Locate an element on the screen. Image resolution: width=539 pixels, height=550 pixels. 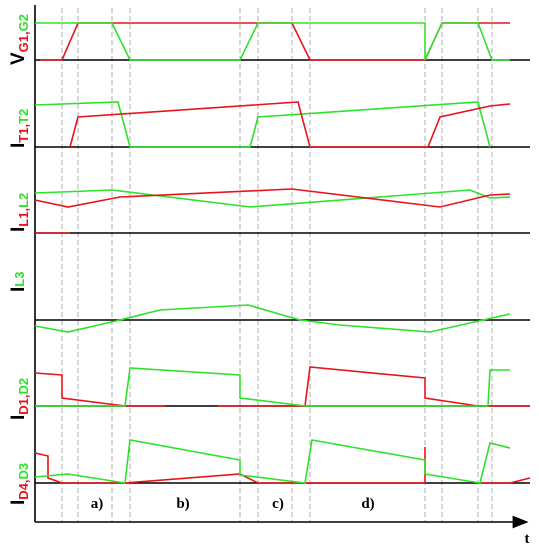
row-label: ID1,D2 is located at coordinates (19, 399).